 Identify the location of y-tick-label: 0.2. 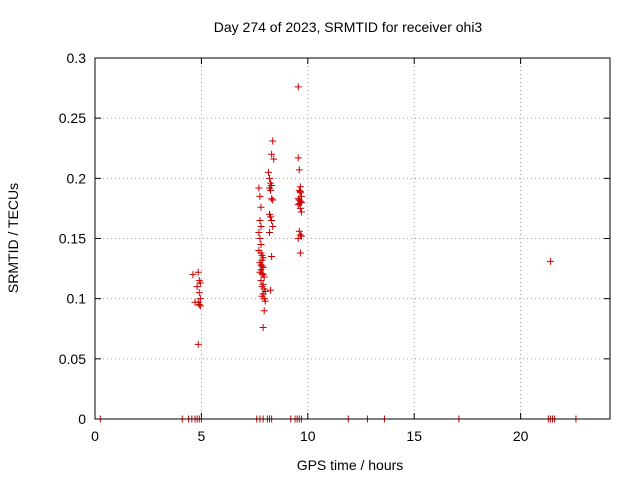
(77, 178).